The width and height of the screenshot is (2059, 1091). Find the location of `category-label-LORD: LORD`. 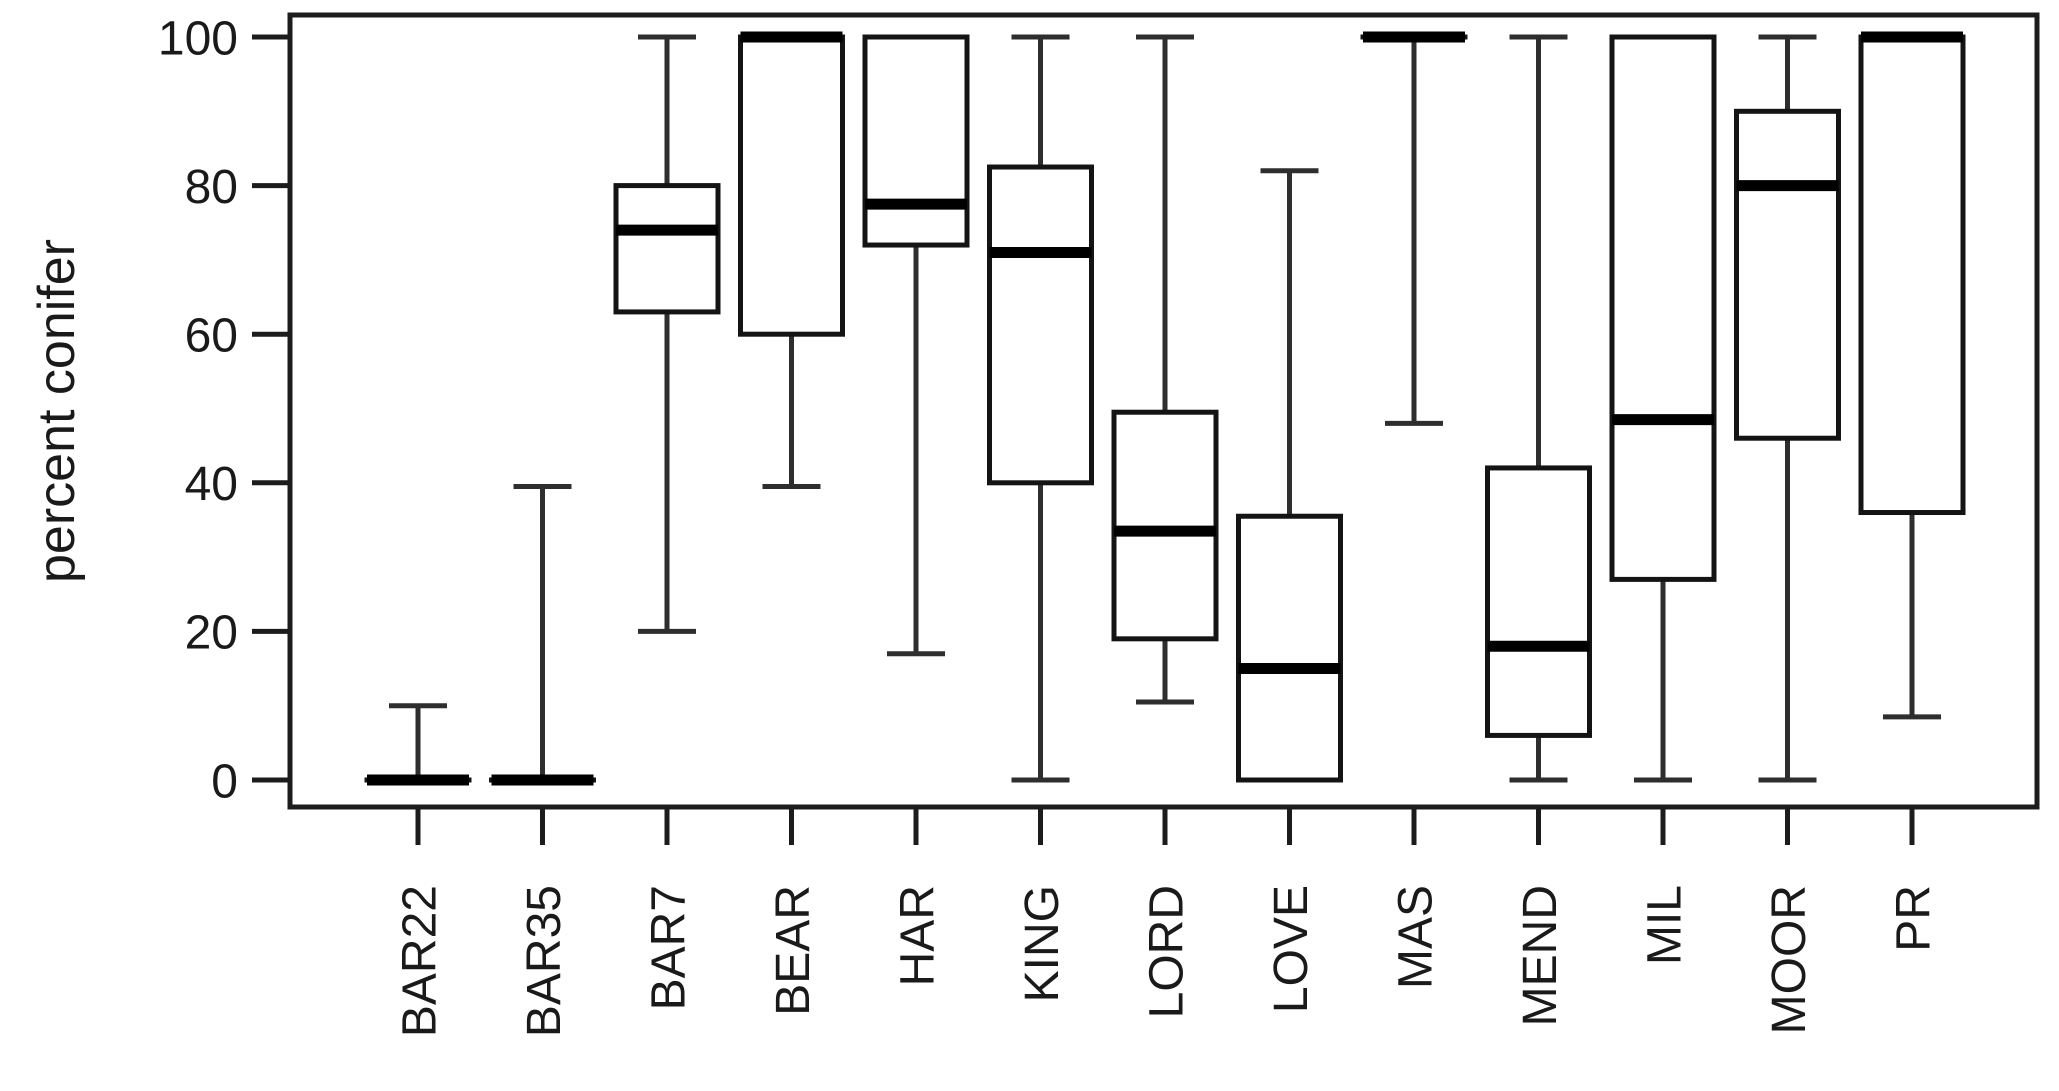

category-label-LORD: LORD is located at coordinates (1166, 951).